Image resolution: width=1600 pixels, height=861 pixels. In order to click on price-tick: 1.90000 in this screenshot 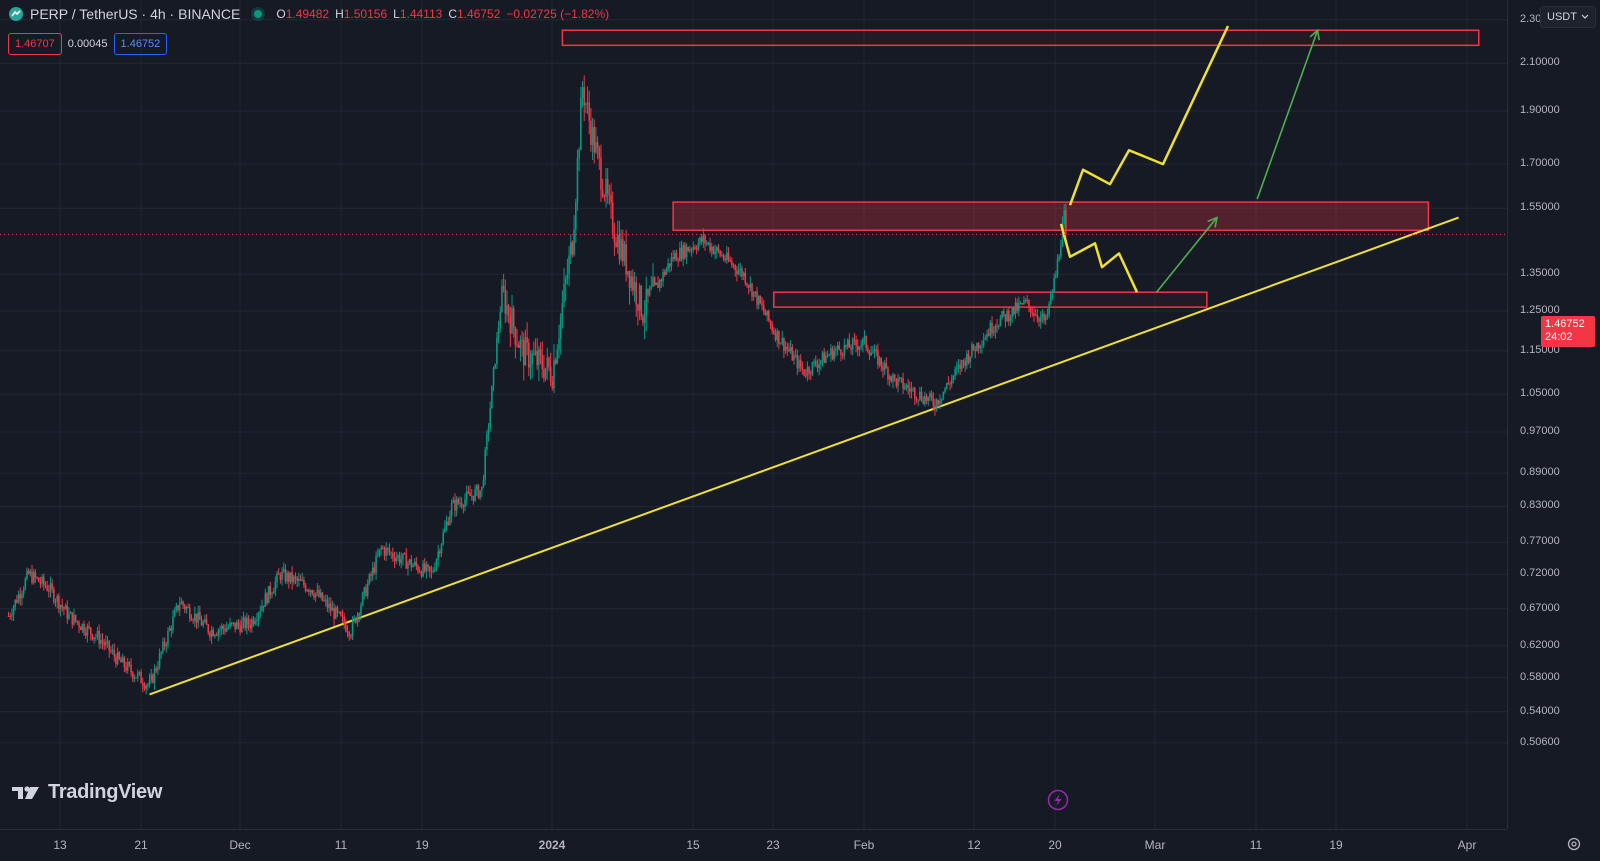, I will do `click(1540, 109)`.